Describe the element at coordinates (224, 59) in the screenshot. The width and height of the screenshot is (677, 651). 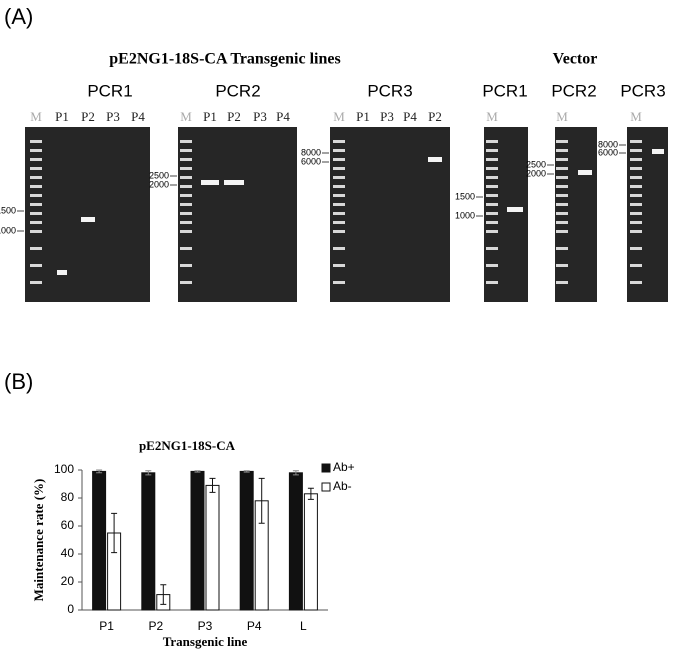
I see `group-title: pE2NG1-18S-CA Transgenic lines` at that location.